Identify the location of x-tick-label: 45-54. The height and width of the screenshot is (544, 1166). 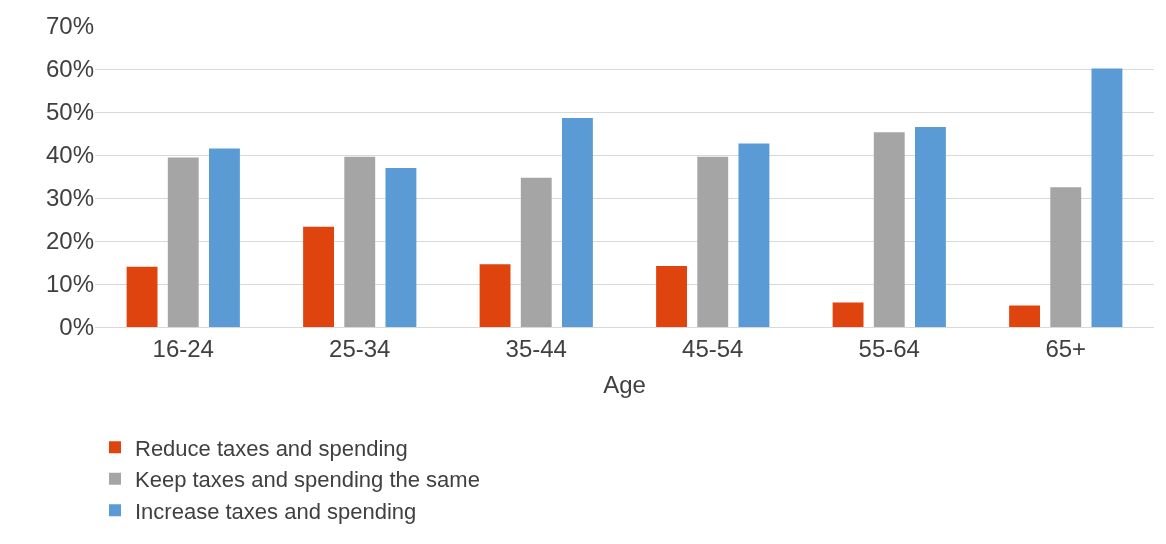
(713, 348).